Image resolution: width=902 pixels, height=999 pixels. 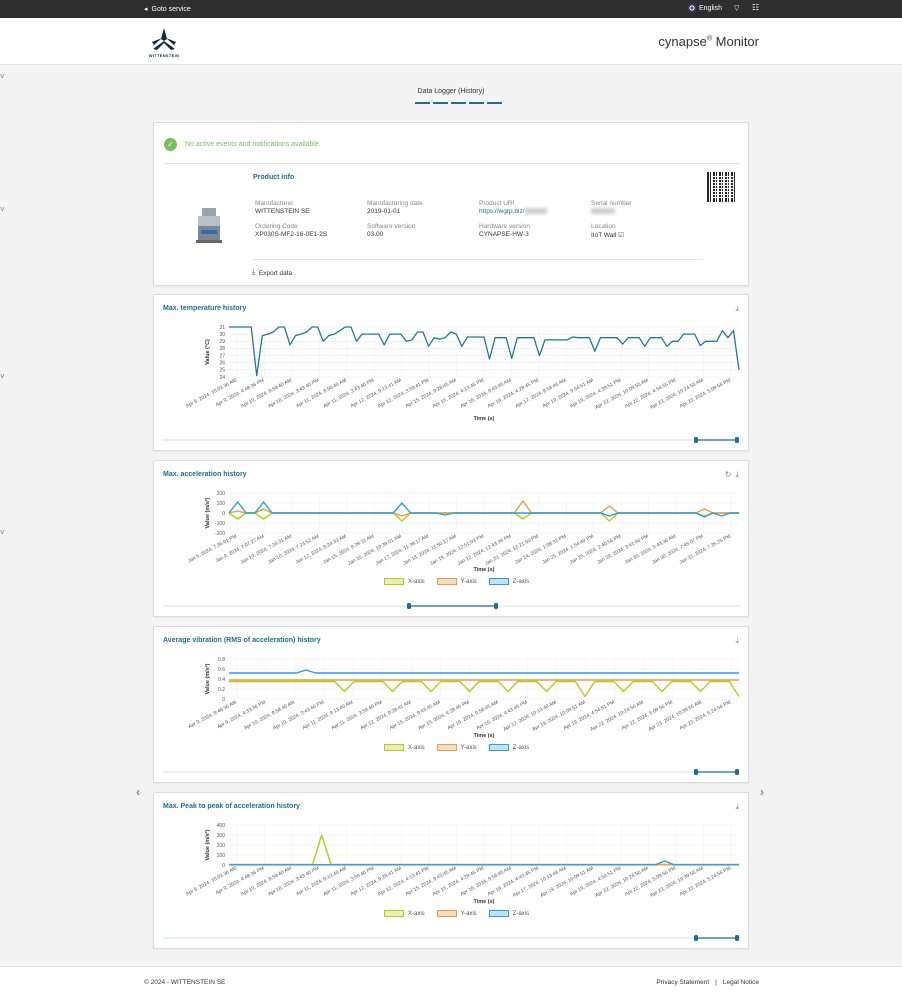 What do you see at coordinates (221, 846) in the screenshot?
I see `y-tick-label: 200` at bounding box center [221, 846].